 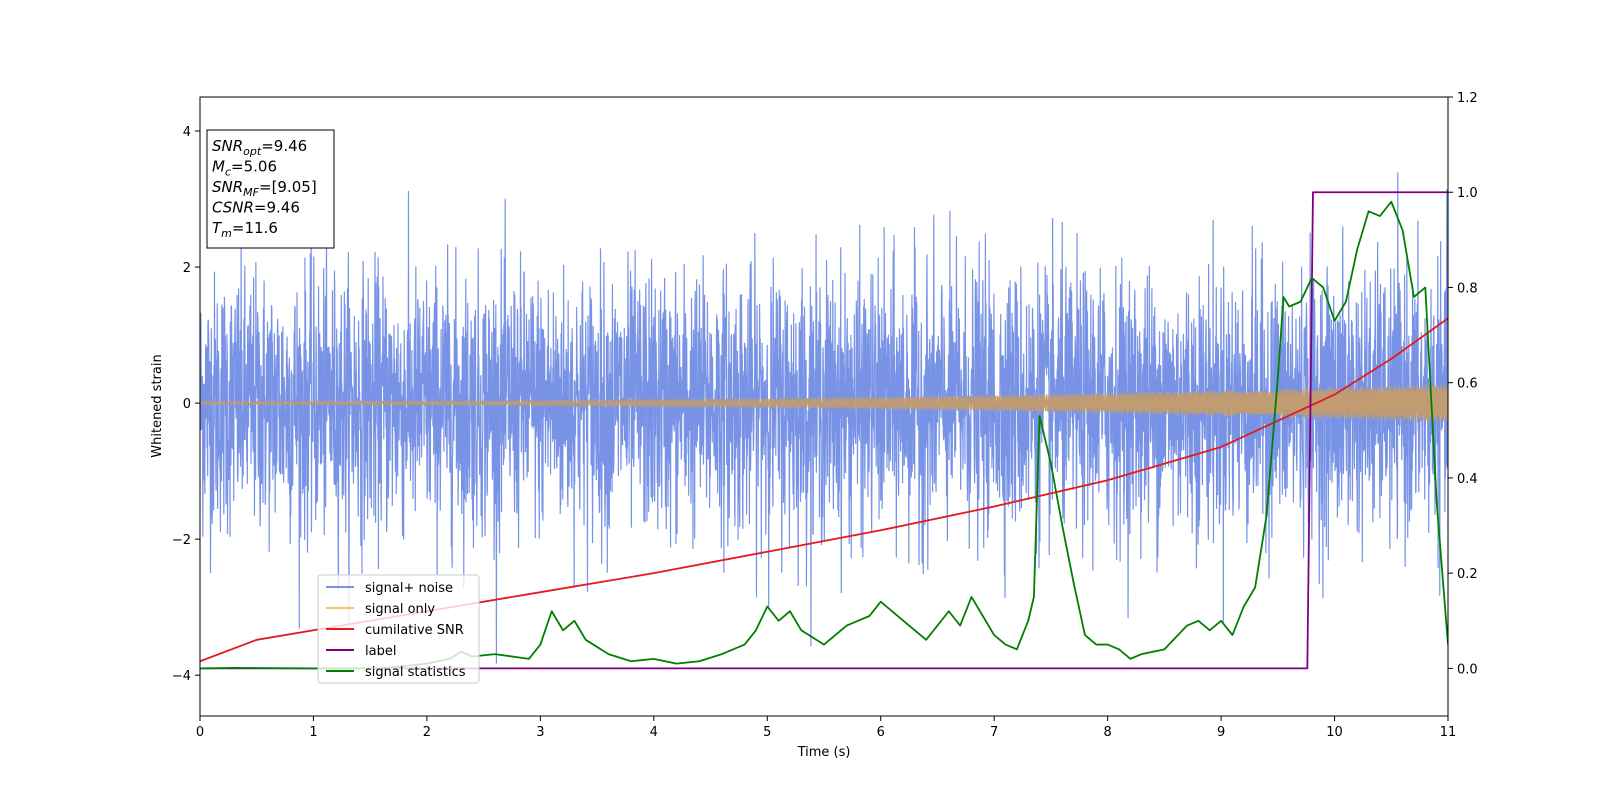 I want to click on x-tick-label: 7, so click(x=994, y=732).